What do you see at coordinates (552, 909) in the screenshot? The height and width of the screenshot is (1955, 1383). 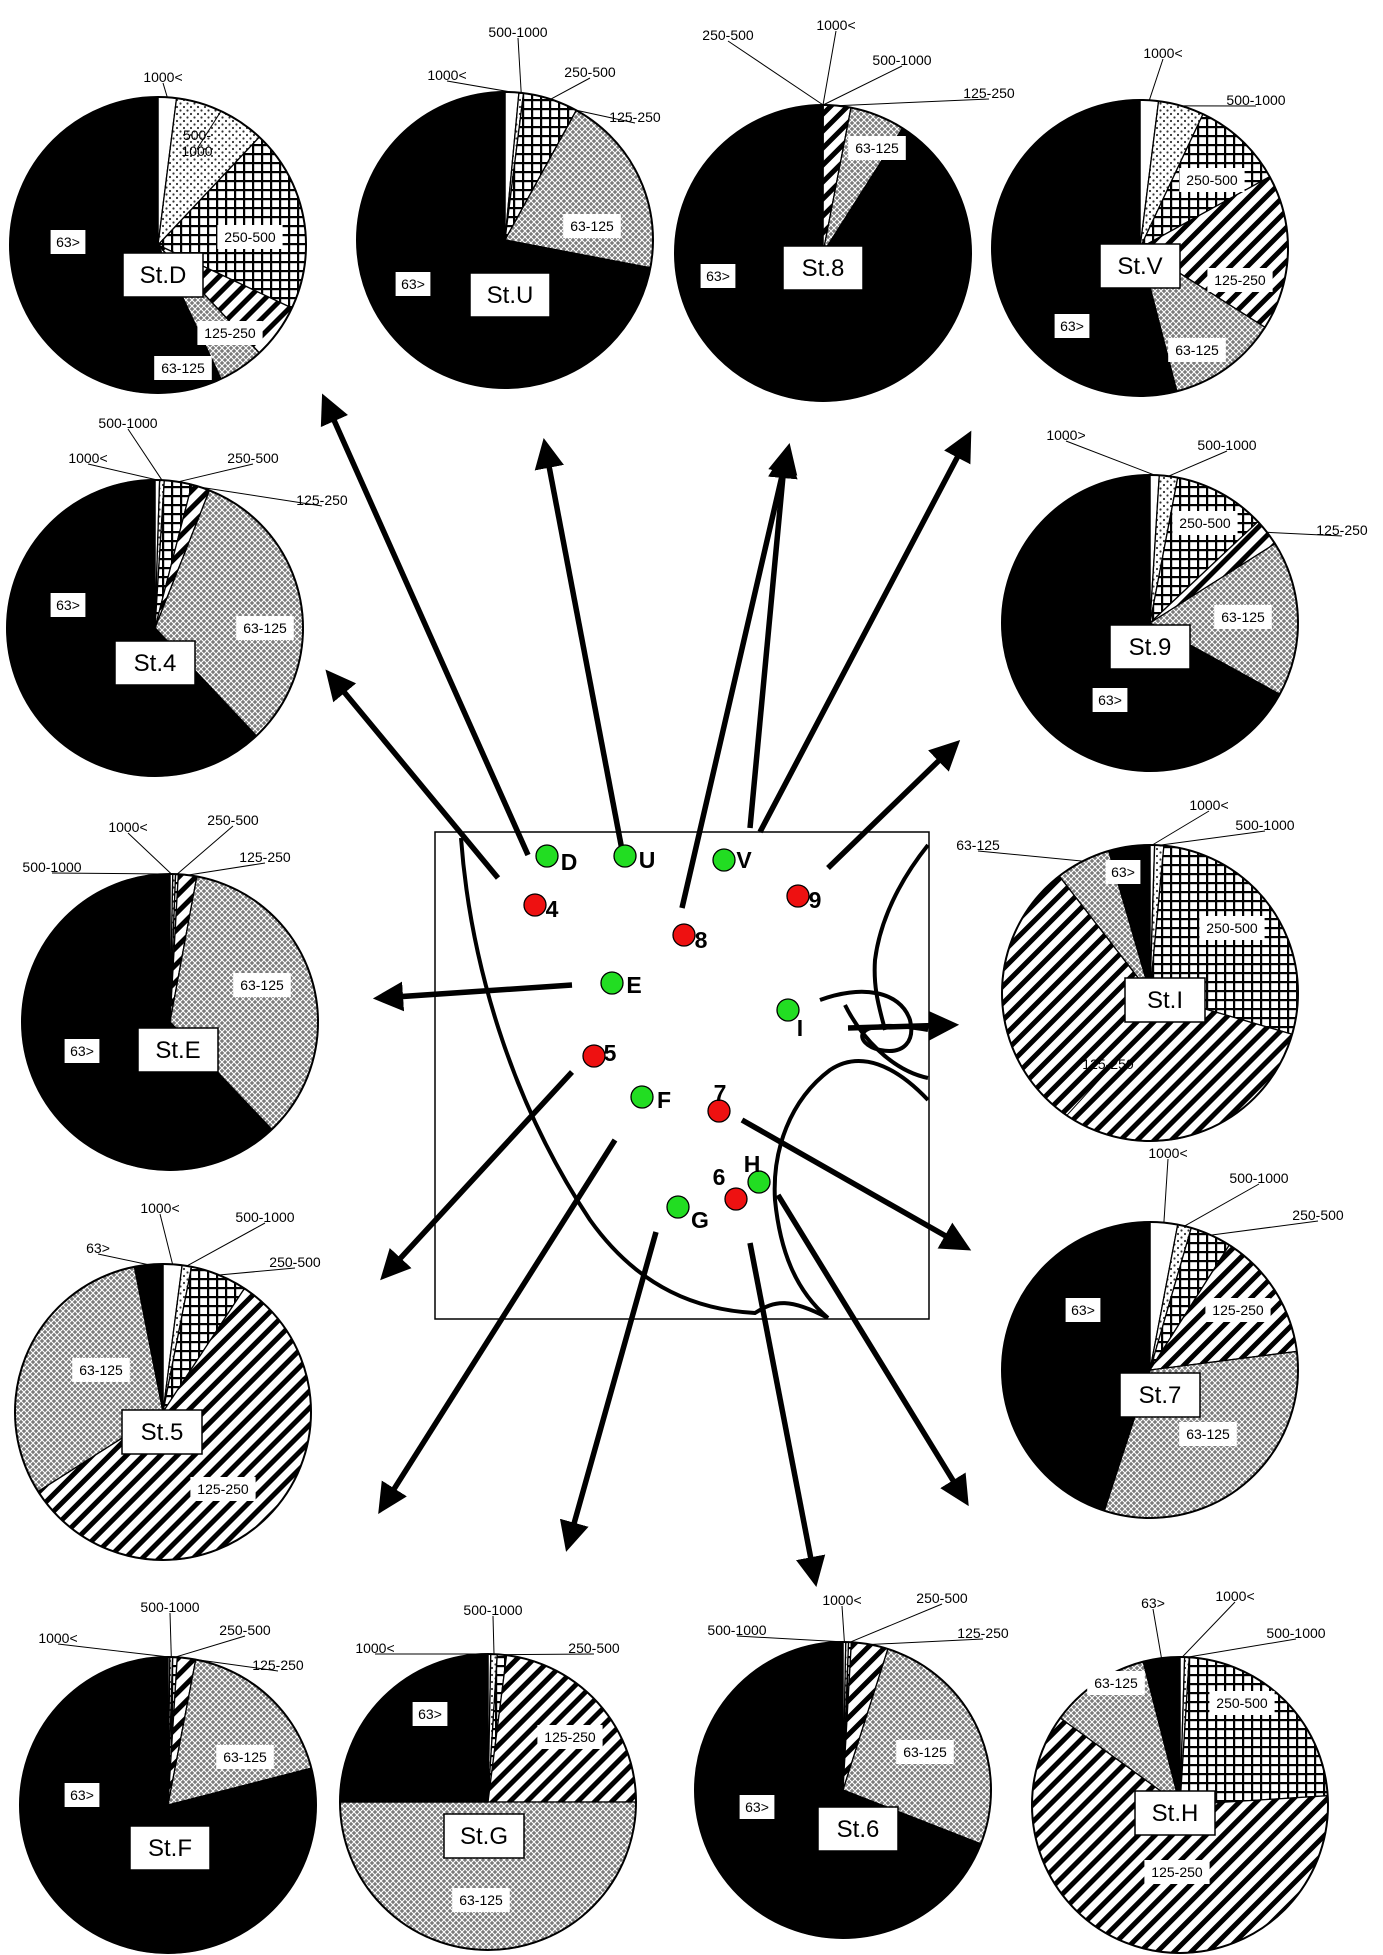 I see `site-label: 4` at bounding box center [552, 909].